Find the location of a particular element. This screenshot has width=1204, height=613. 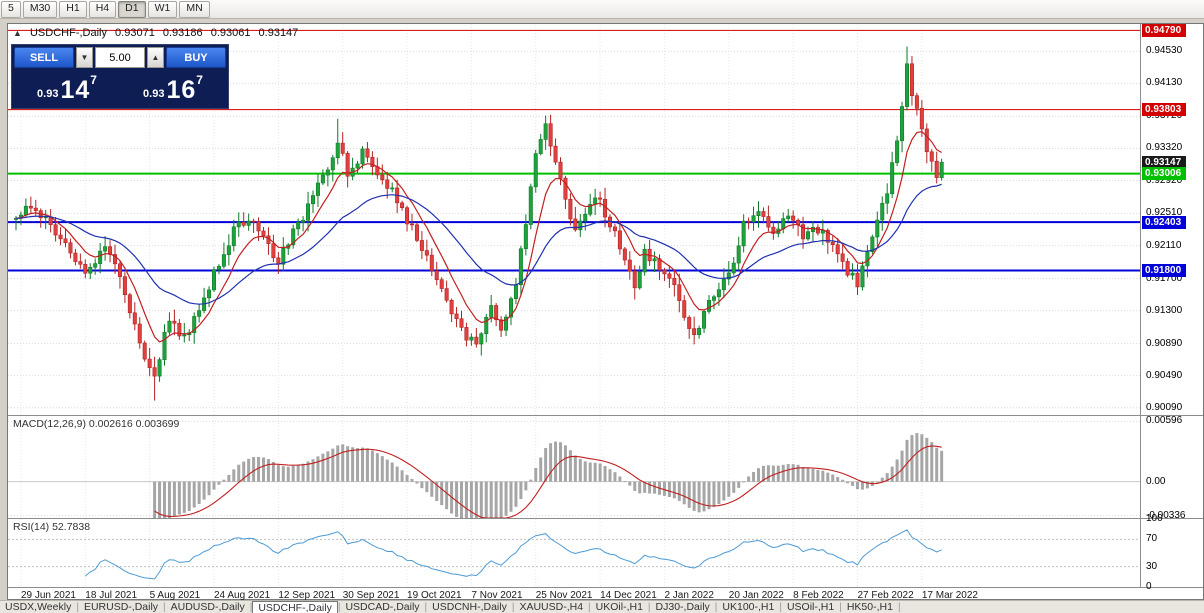

rsi-axis-label: 0 is located at coordinates (1149, 586).